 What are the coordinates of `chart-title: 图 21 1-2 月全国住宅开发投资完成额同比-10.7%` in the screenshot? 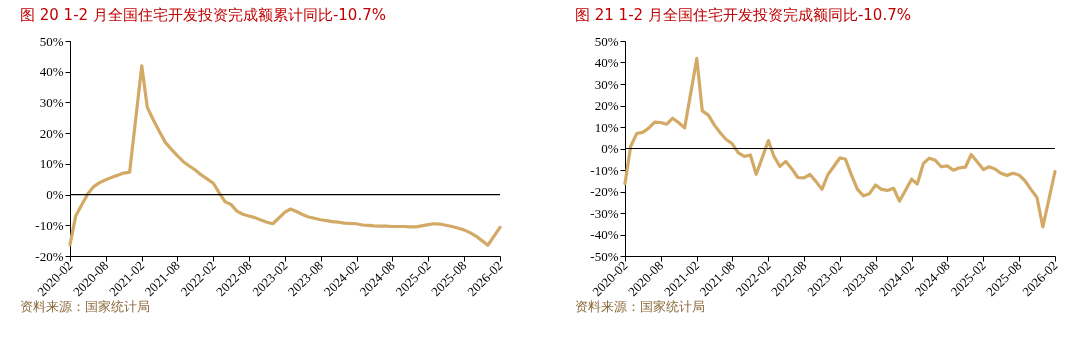 It's located at (743, 15).